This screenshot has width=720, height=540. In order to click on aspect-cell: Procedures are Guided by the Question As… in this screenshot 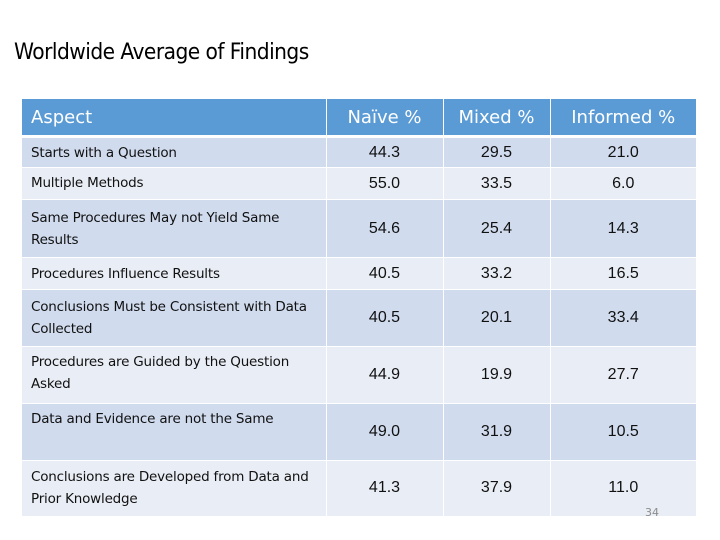, I will do `click(174, 375)`.